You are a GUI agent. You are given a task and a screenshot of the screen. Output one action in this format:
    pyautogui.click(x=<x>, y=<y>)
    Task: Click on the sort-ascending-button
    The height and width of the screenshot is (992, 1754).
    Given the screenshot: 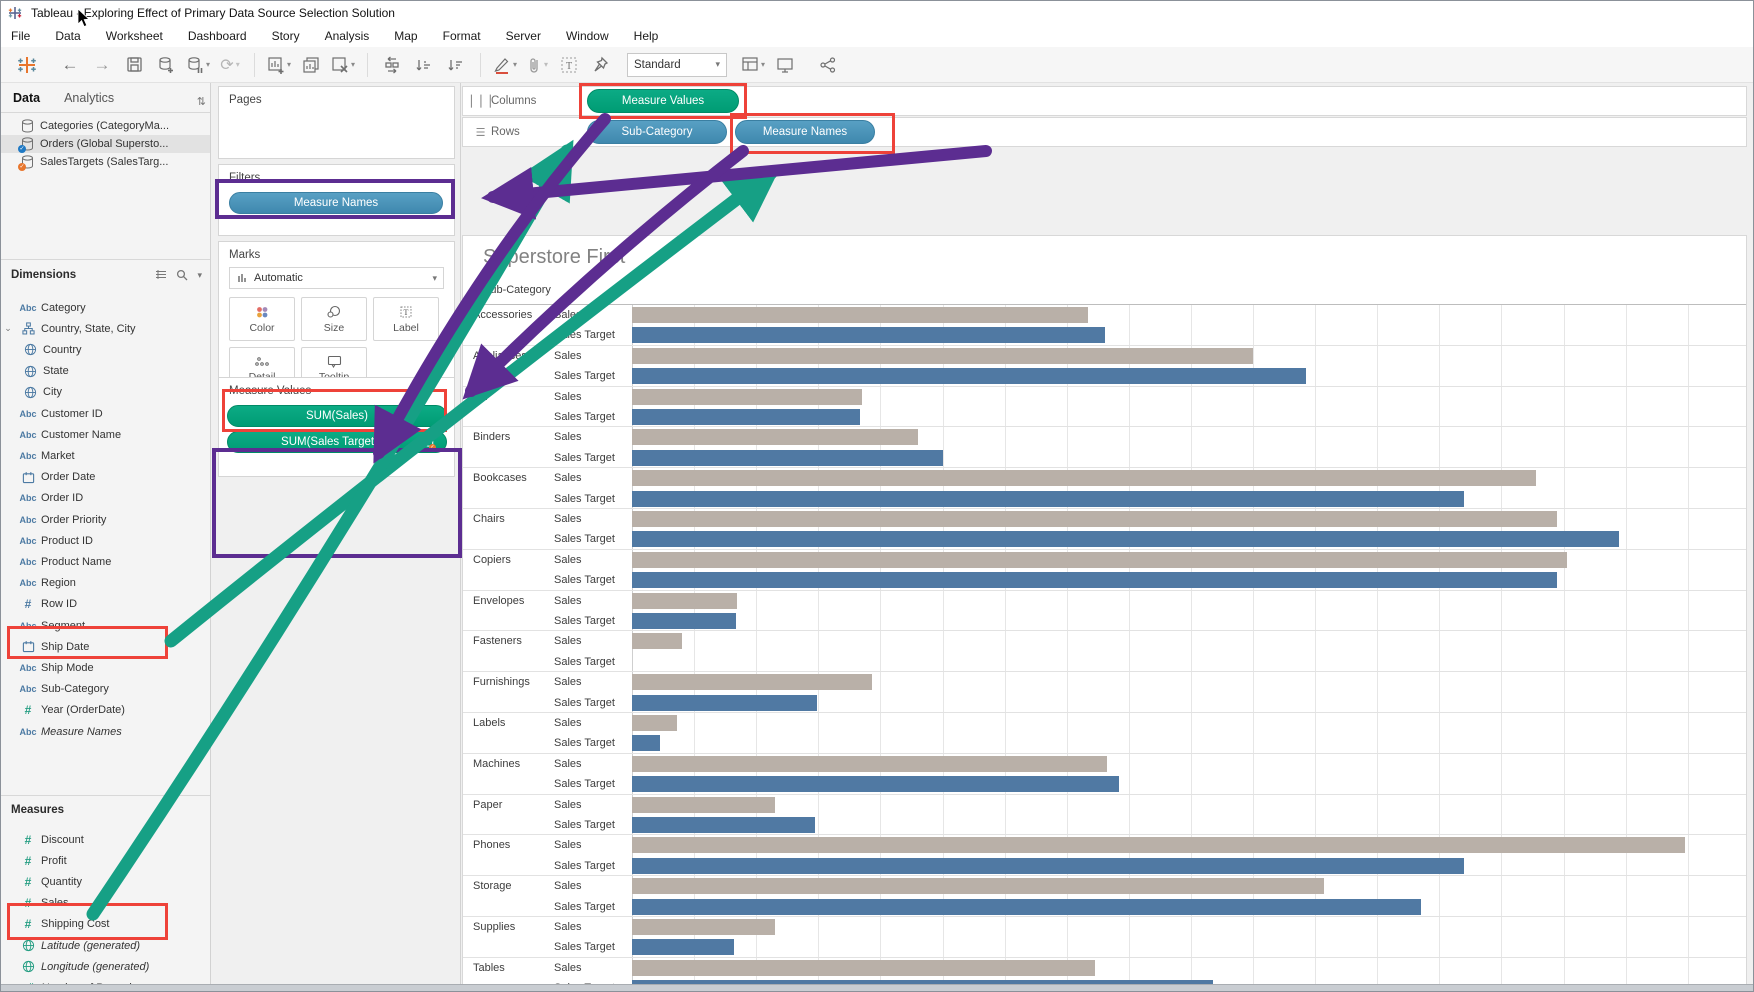 What is the action you would take?
    pyautogui.click(x=424, y=65)
    